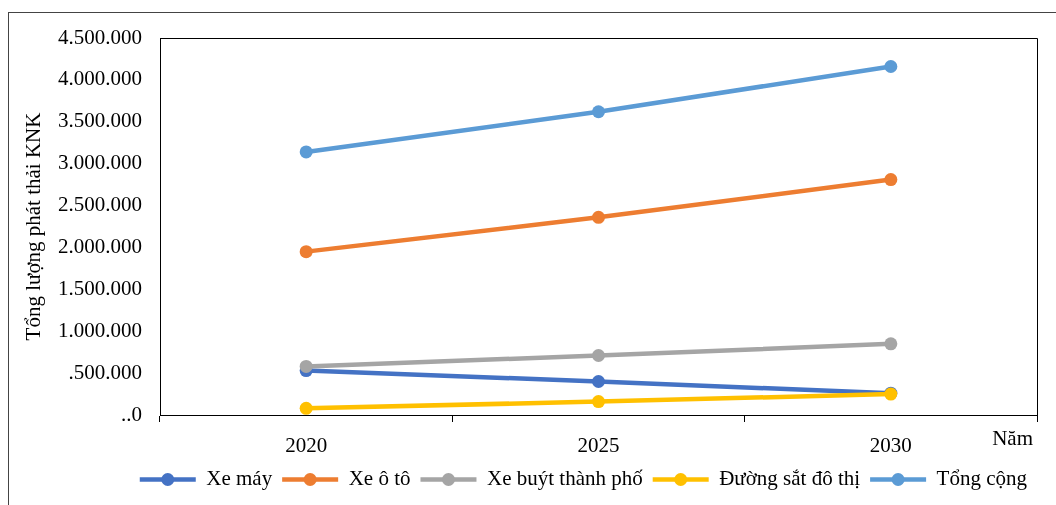 This screenshot has width=1056, height=505. What do you see at coordinates (790, 478) in the screenshot?
I see `legend-label: Đường sắt đô thị` at bounding box center [790, 478].